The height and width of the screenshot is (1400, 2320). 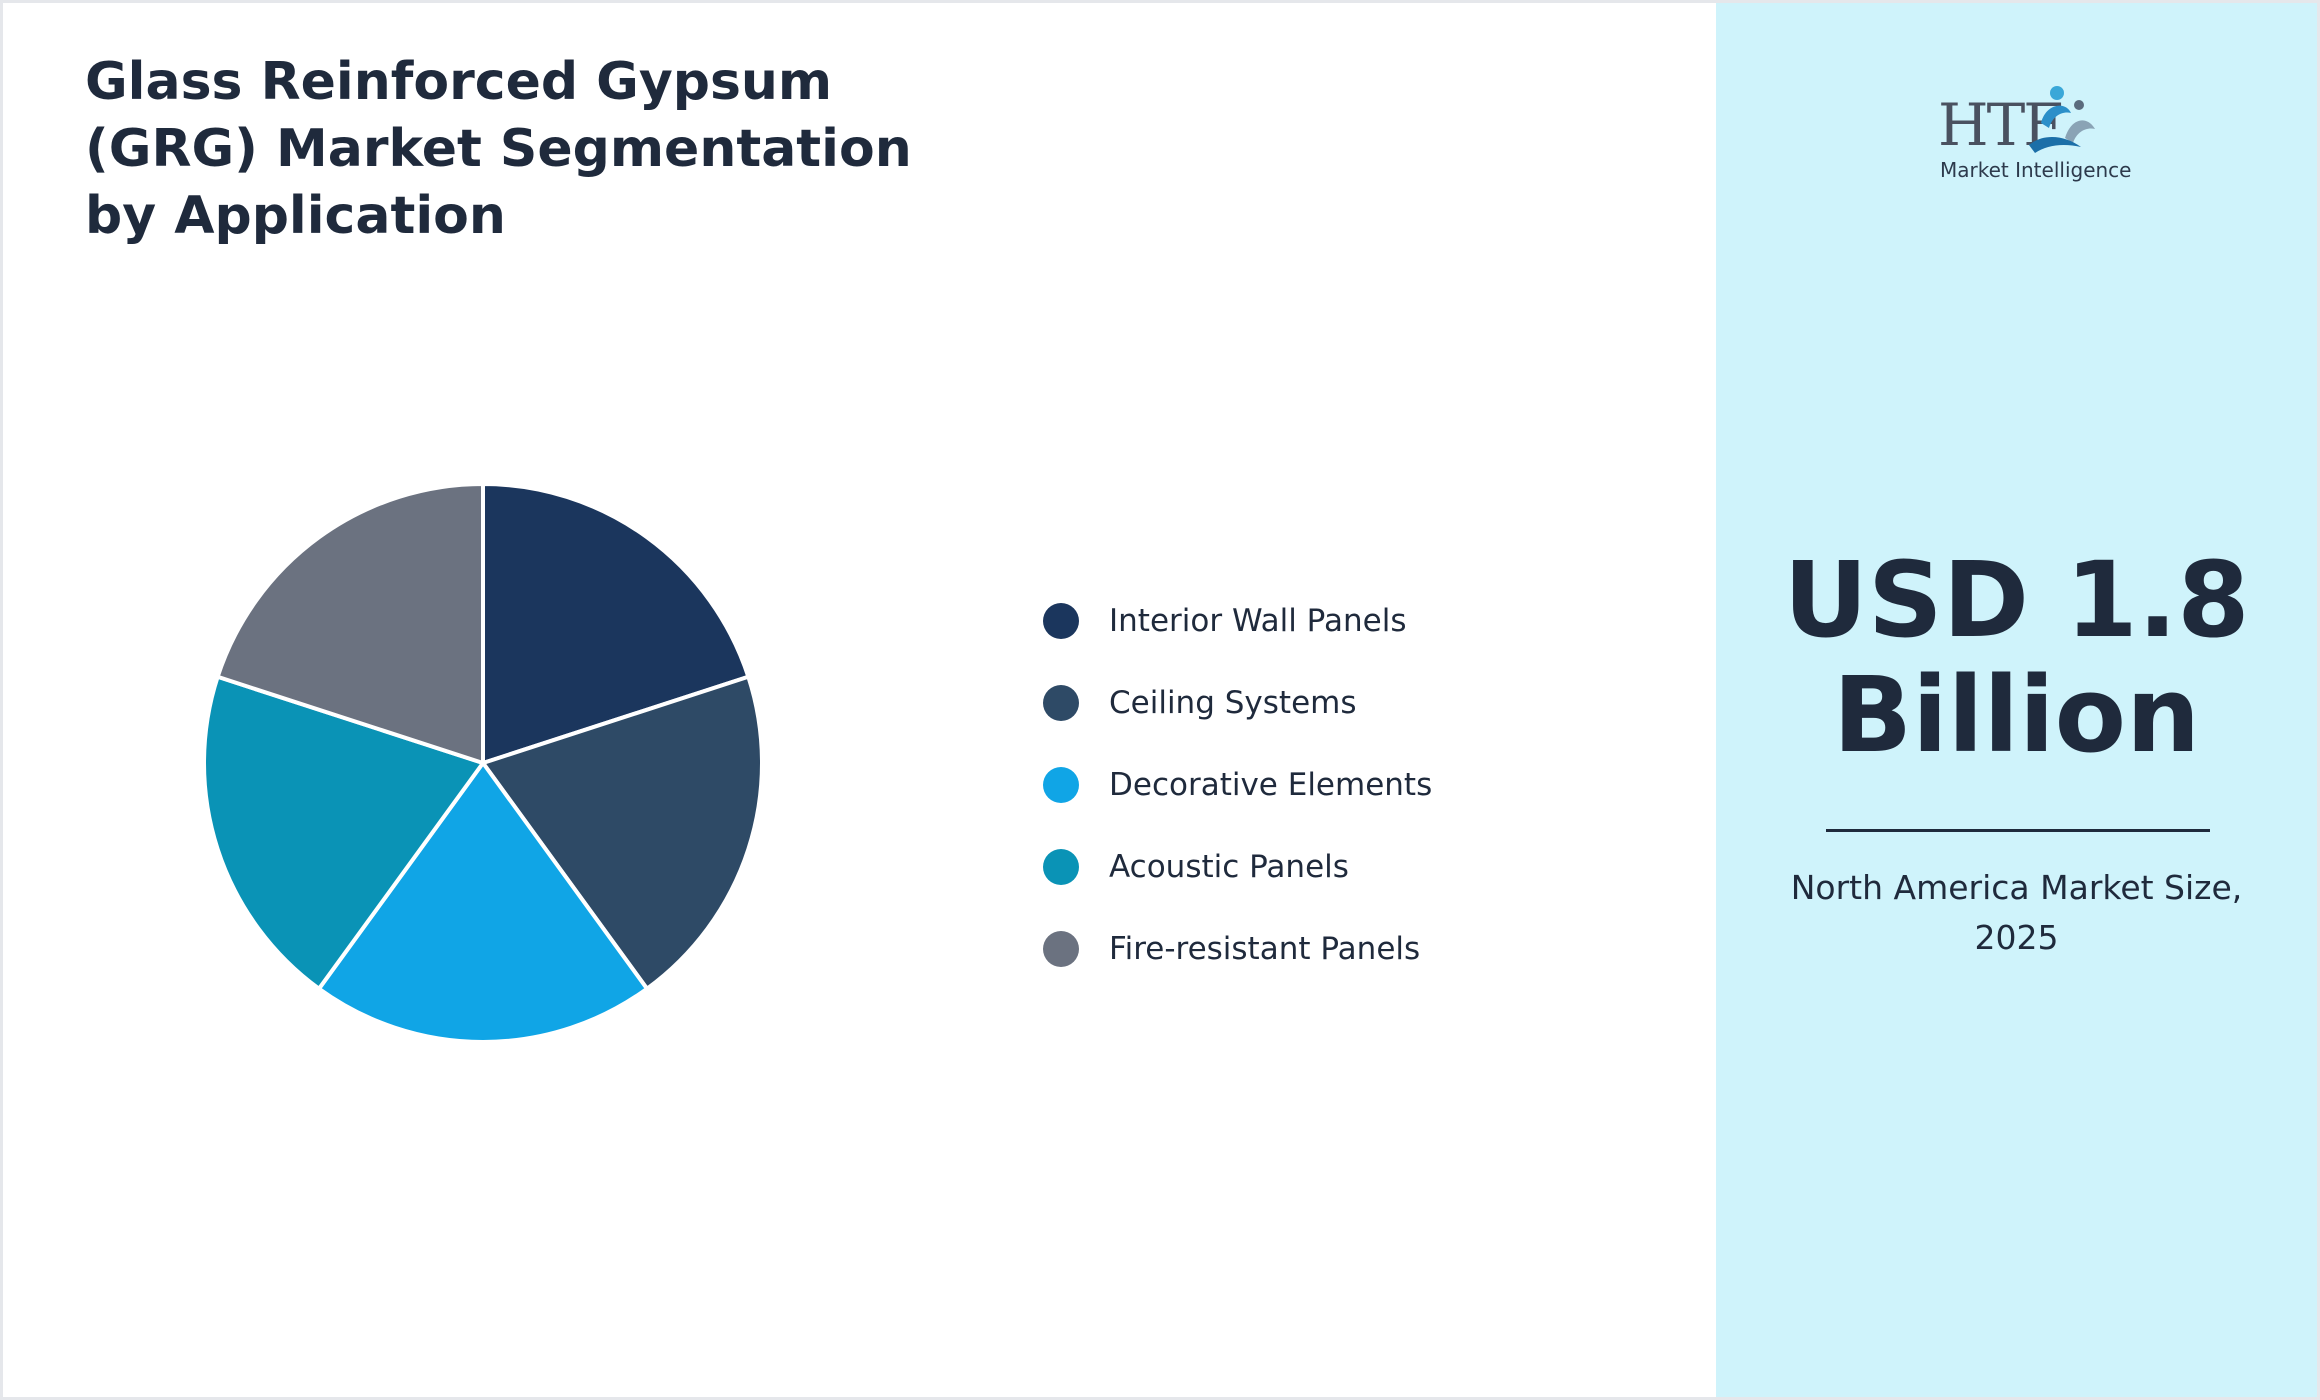 I want to click on logo-figures-icon, so click(x=2062, y=119).